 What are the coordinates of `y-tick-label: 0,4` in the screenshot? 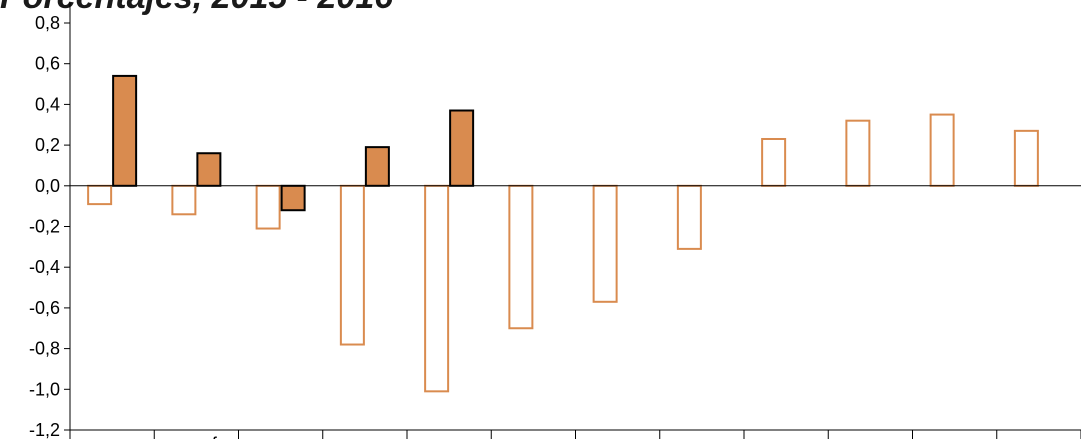 It's located at (47, 104).